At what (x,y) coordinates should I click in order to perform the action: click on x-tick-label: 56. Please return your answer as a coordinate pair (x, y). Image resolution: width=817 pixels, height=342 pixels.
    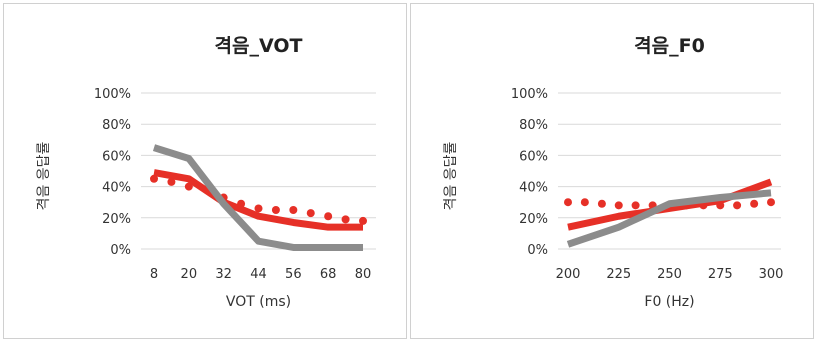
    Looking at the image, I should click on (293, 274).